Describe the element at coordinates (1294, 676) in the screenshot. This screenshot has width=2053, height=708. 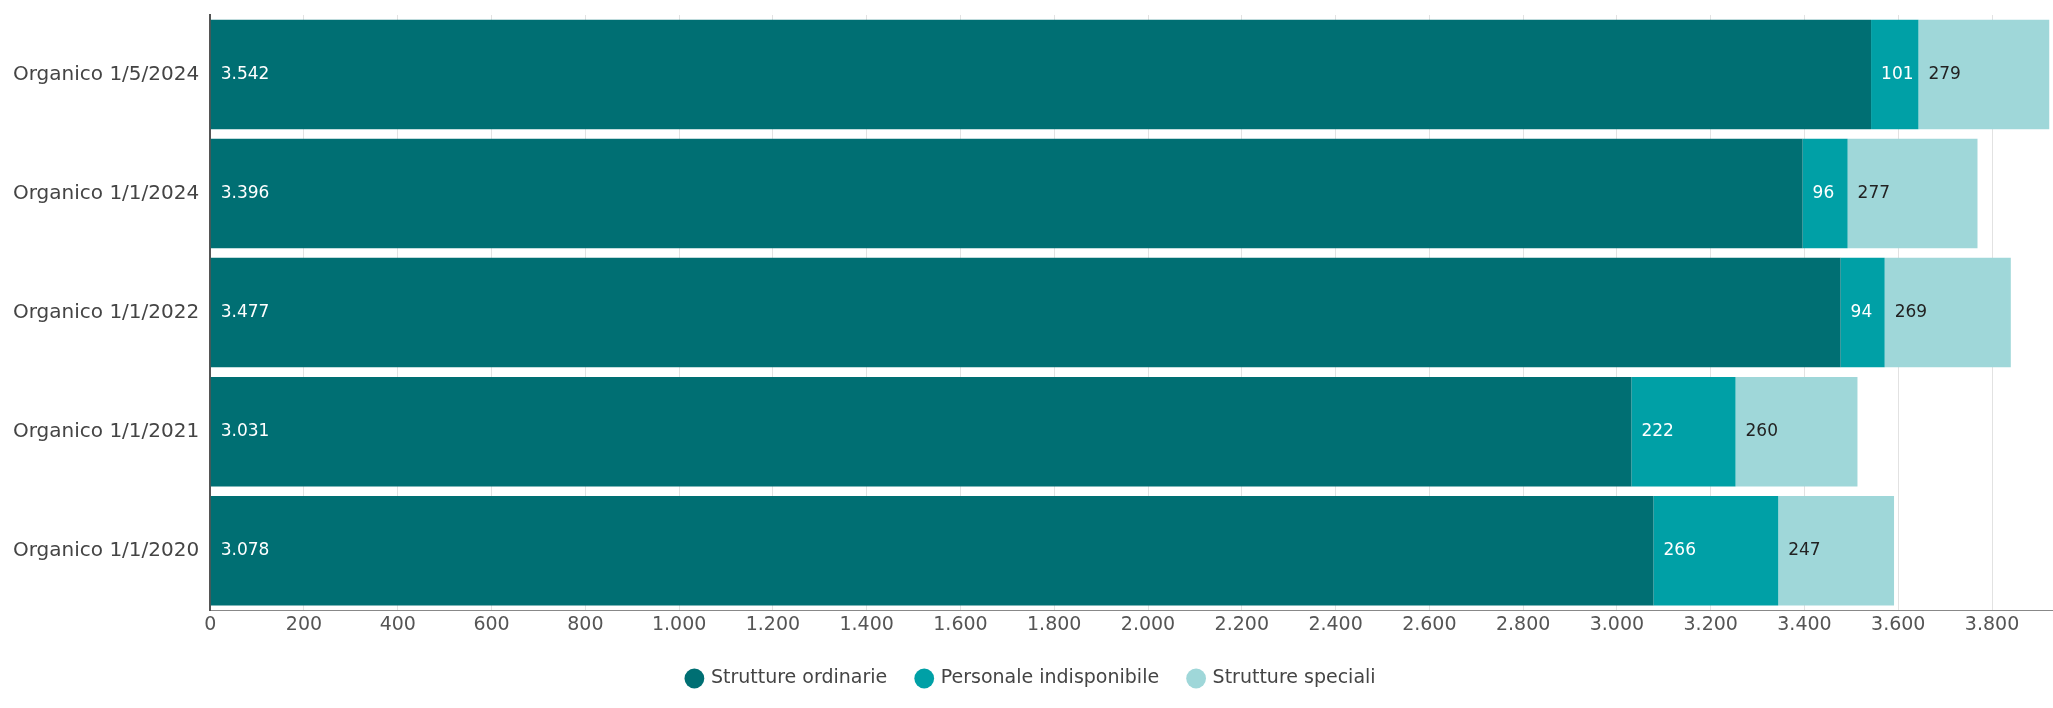
I see `legend-label: Strutture speciali` at that location.